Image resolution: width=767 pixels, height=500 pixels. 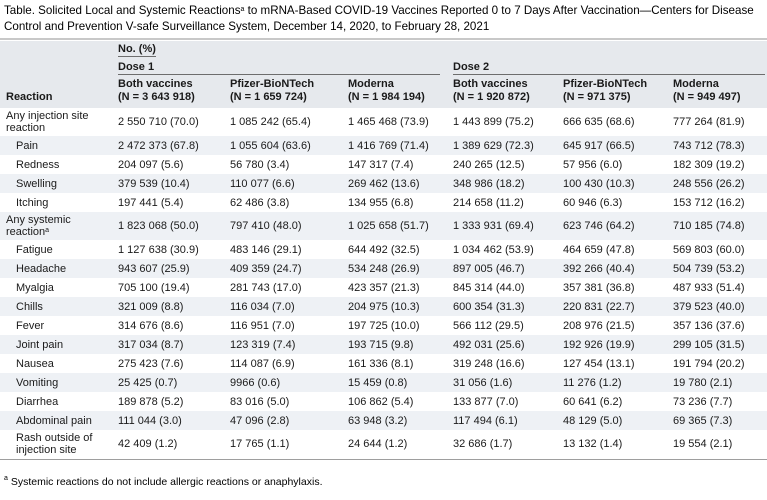 What do you see at coordinates (54, 444) in the screenshot?
I see `row-label: Rash outside of injection site` at bounding box center [54, 444].